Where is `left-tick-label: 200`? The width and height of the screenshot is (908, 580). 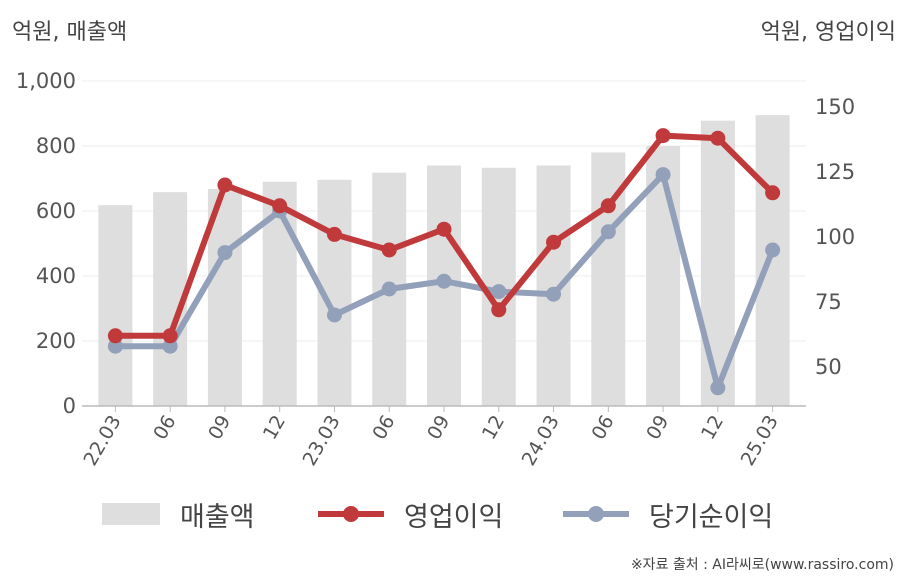
left-tick-label: 200 is located at coordinates (56, 341).